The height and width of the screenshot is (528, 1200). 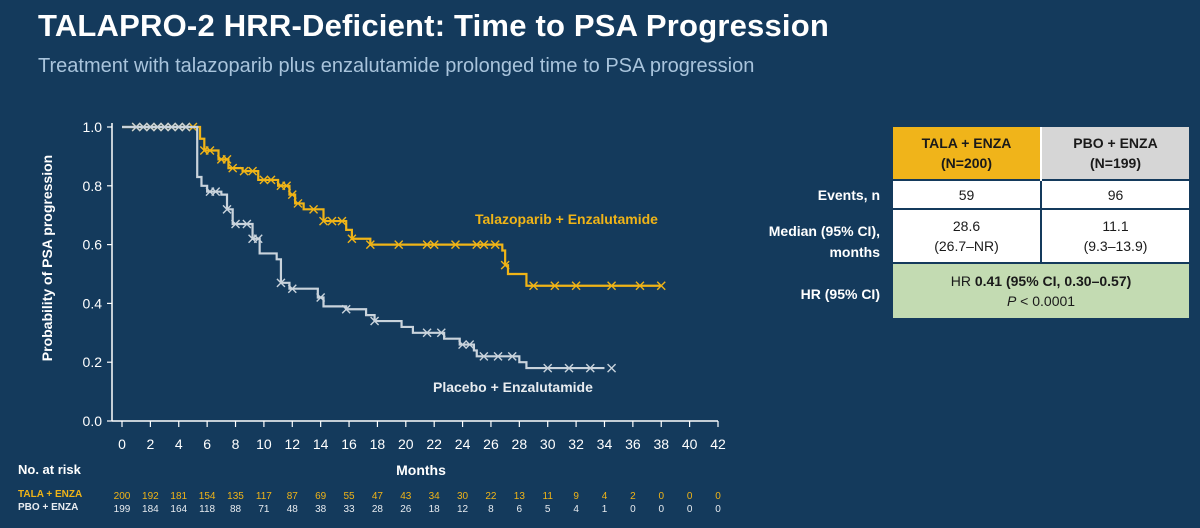 I want to click on risk-value-tala: 200, so click(x=122, y=496).